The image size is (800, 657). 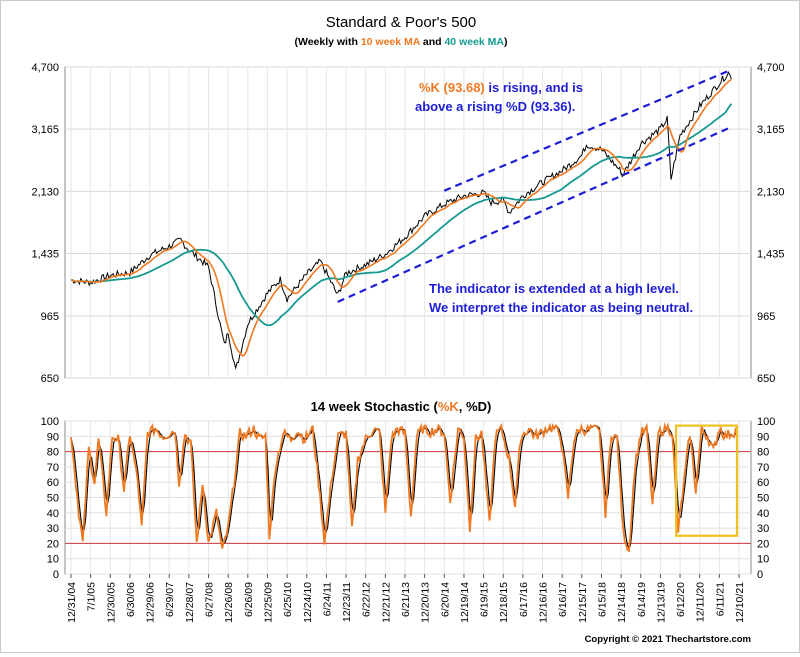 I want to click on k-value-highlight: %K (93.68), so click(x=452, y=87).